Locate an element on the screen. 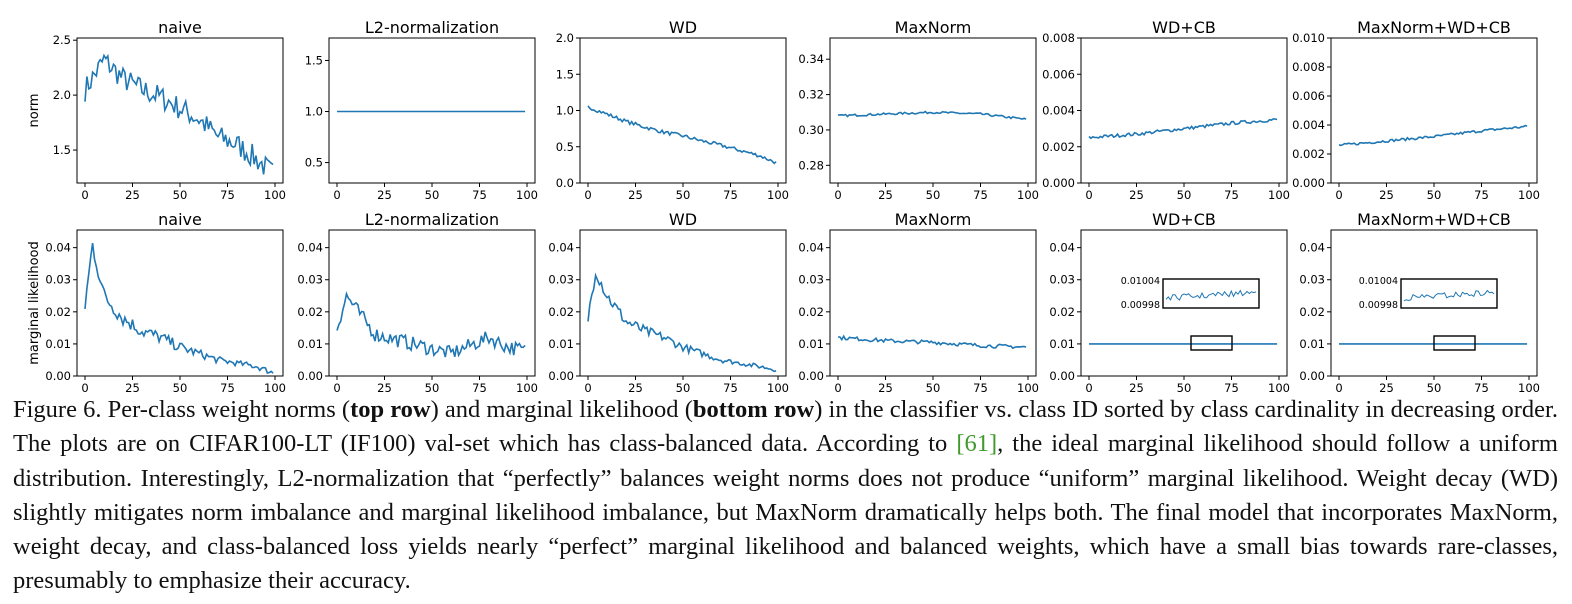  y-tick-label: 1.5 is located at coordinates (62, 150).